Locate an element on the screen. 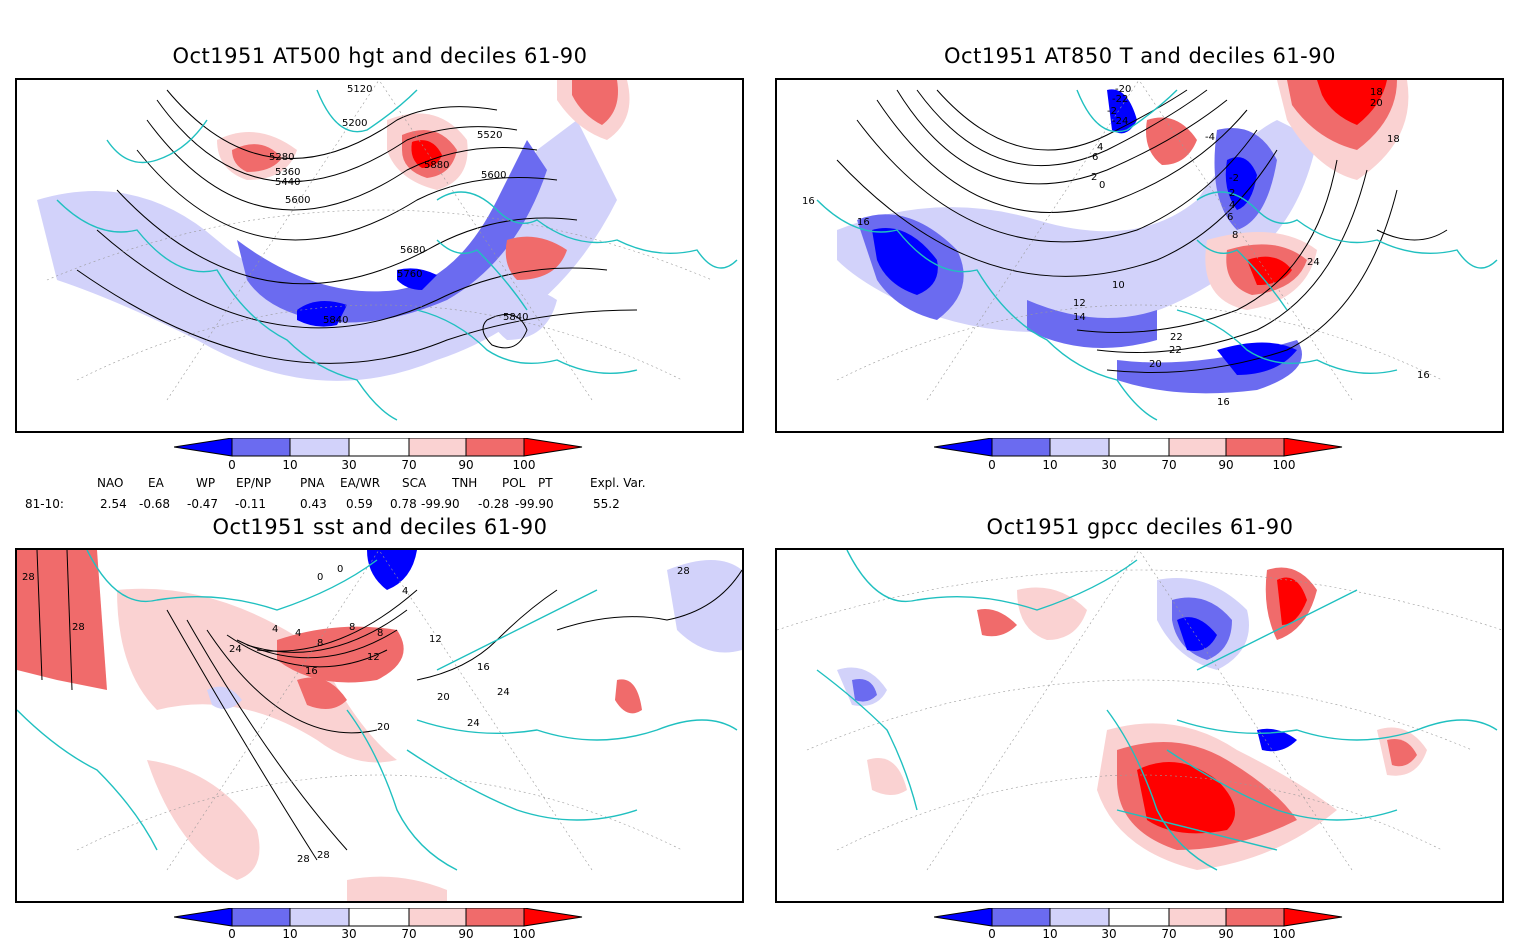  contour-label: 5120 is located at coordinates (359, 89).